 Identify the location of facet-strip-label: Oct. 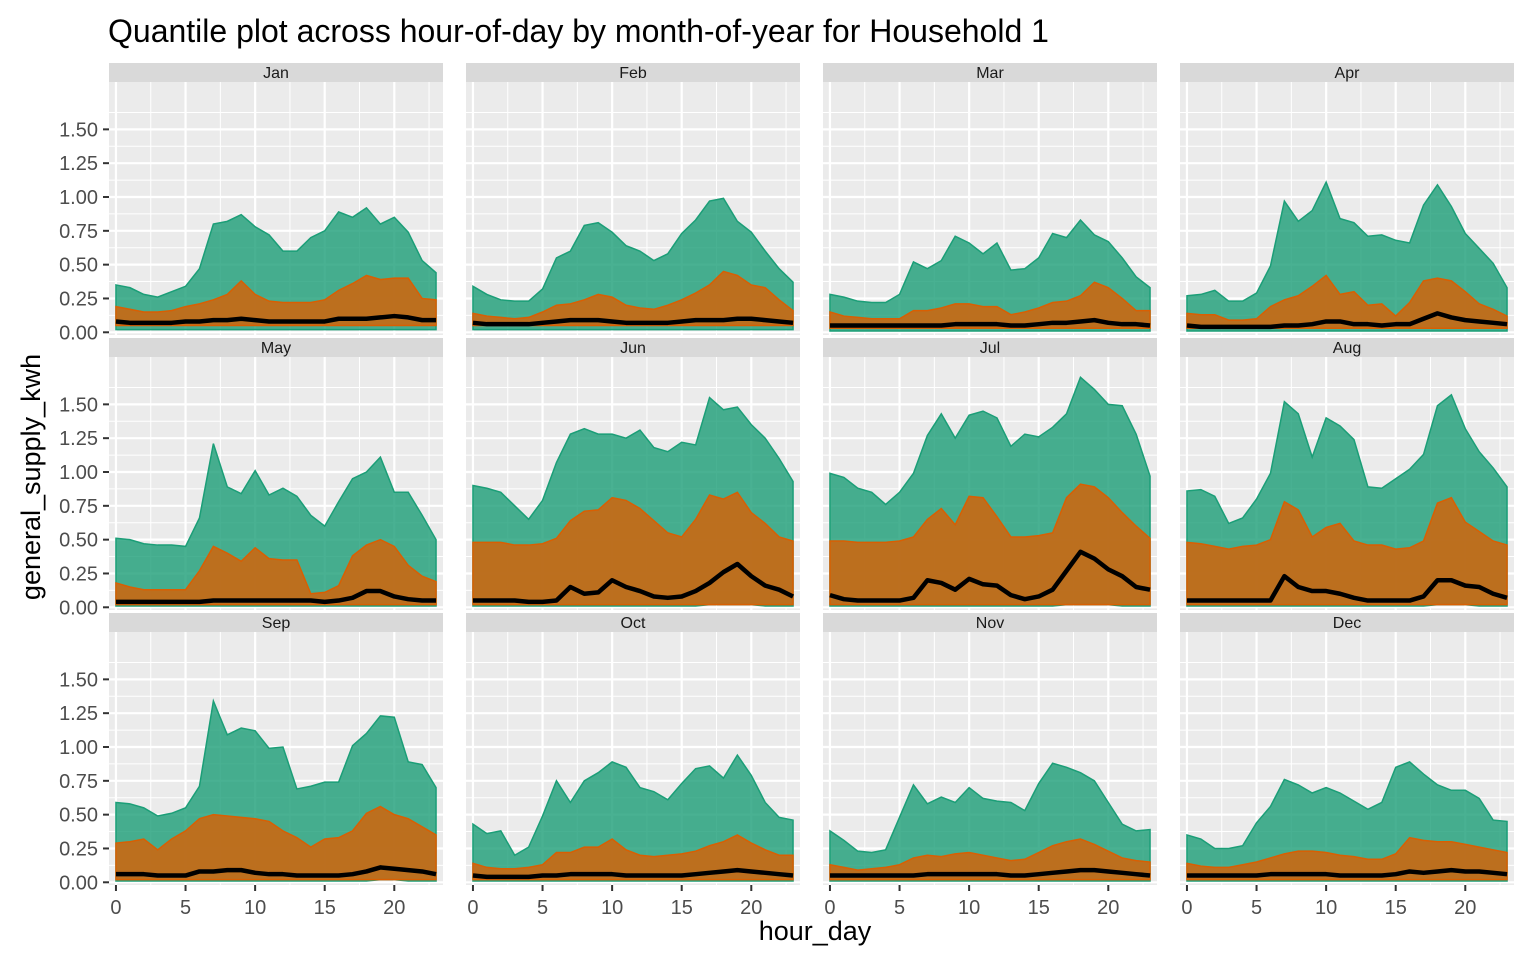
(633, 623).